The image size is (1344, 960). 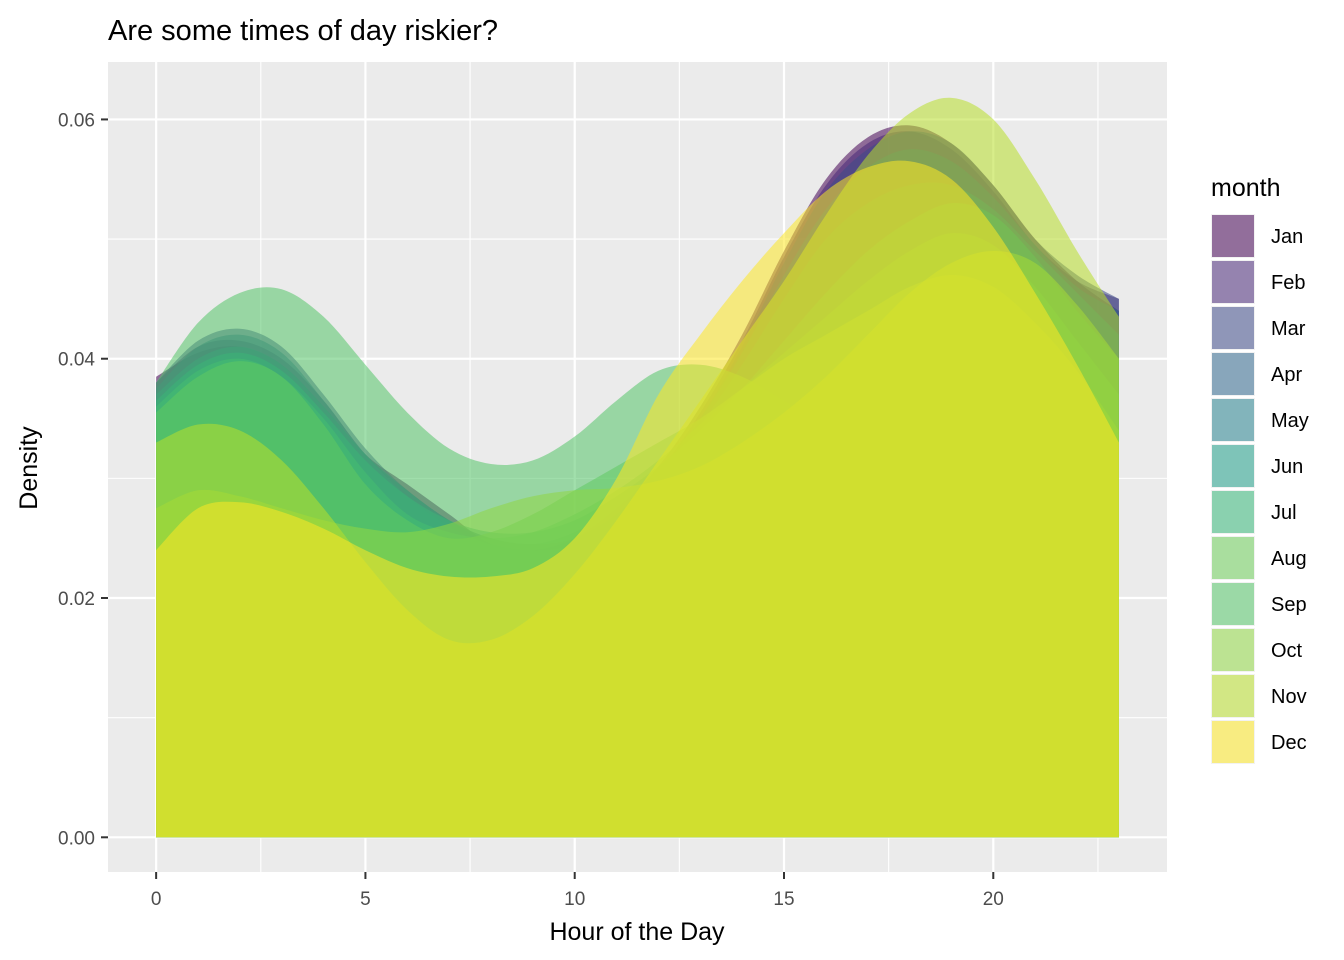 I want to click on legend-label: Jul, so click(x=1284, y=513).